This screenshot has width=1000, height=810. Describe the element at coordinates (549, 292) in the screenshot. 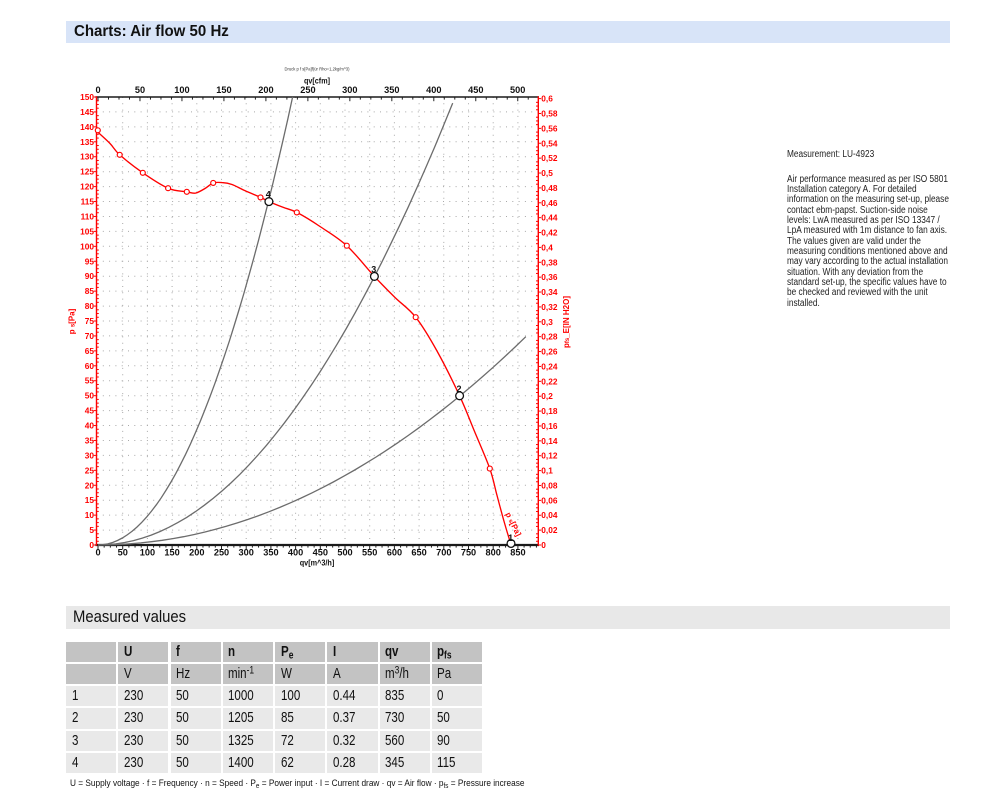

I see `svg-text: 0,34` at that location.